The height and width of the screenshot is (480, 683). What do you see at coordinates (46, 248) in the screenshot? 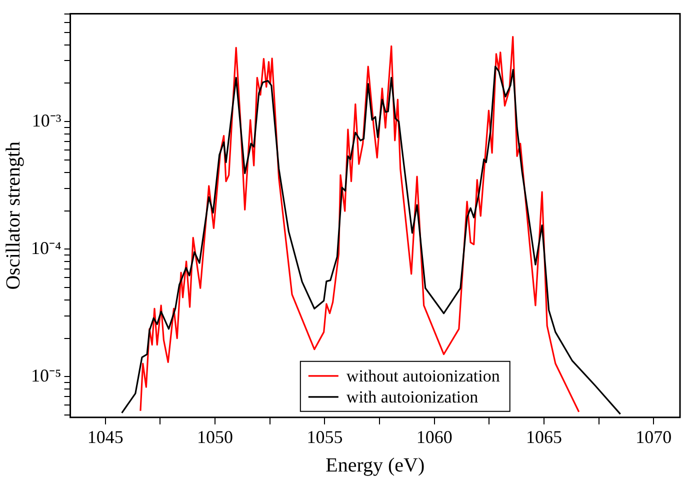
I see `y-tick-label: 10⁻⁴` at bounding box center [46, 248].